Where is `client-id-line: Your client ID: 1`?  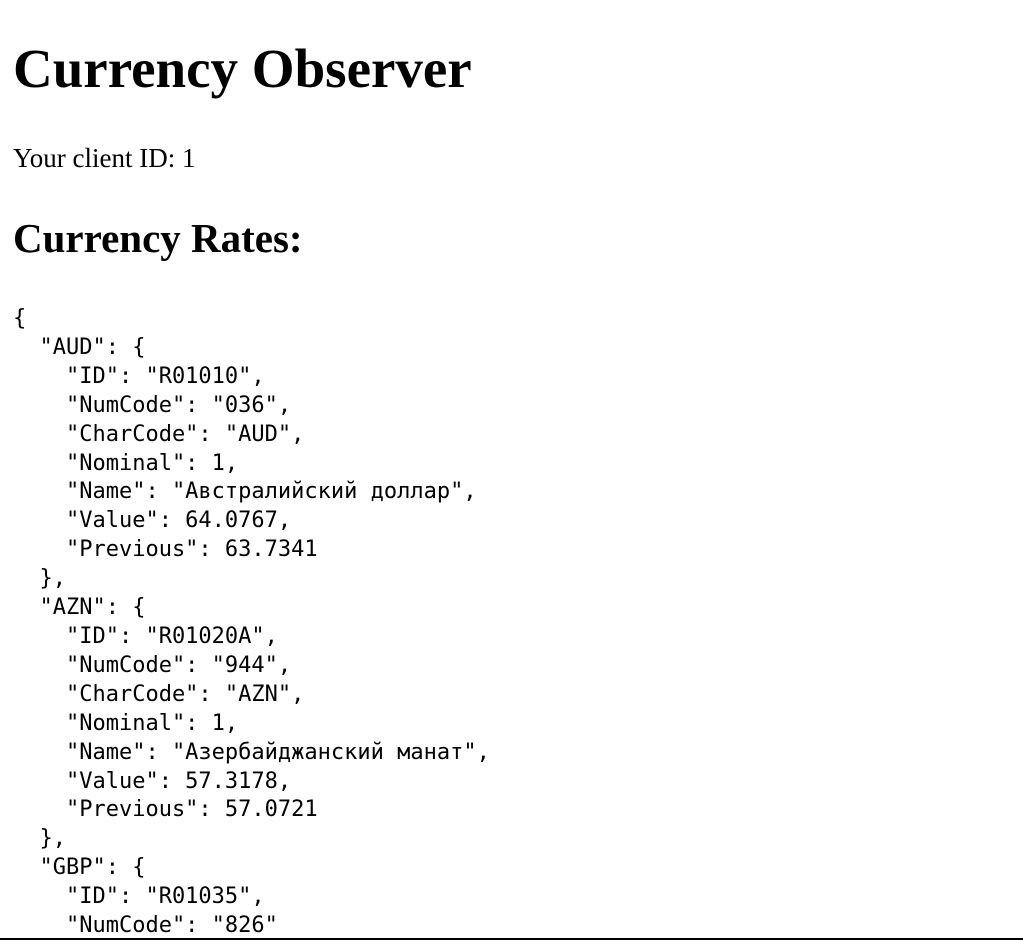 client-id-line: Your client ID: 1 is located at coordinates (104, 158).